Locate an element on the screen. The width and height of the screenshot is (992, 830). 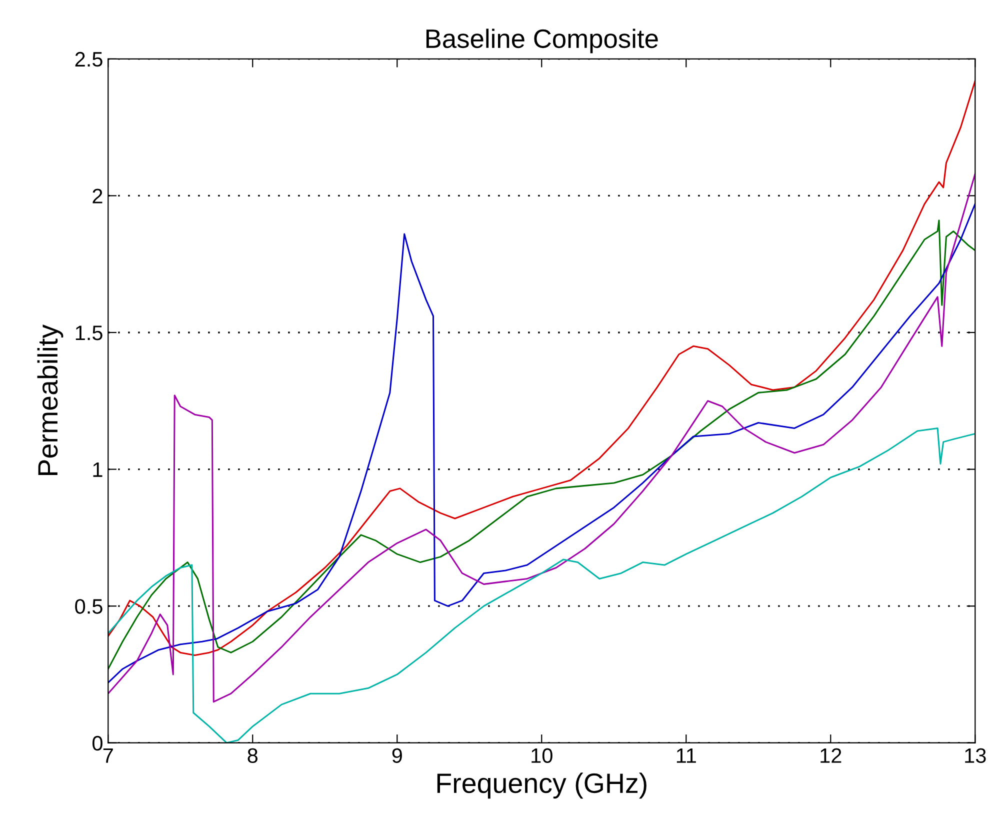
y-axis-title: Permeability is located at coordinates (50, 400).